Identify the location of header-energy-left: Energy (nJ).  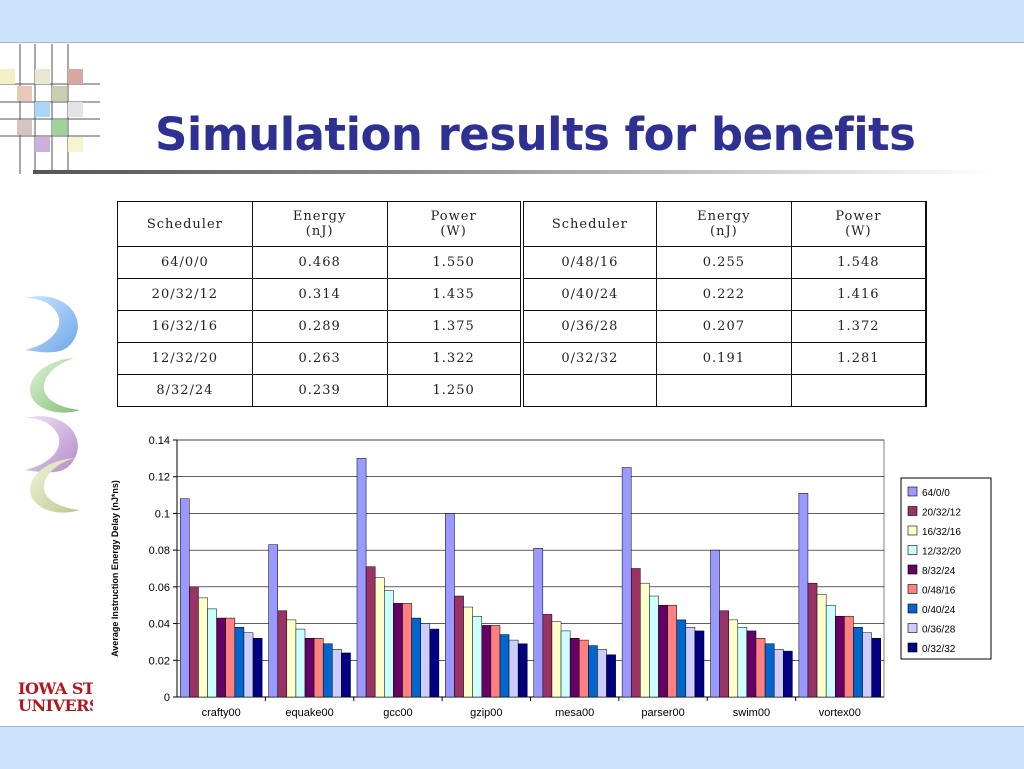
(319, 224).